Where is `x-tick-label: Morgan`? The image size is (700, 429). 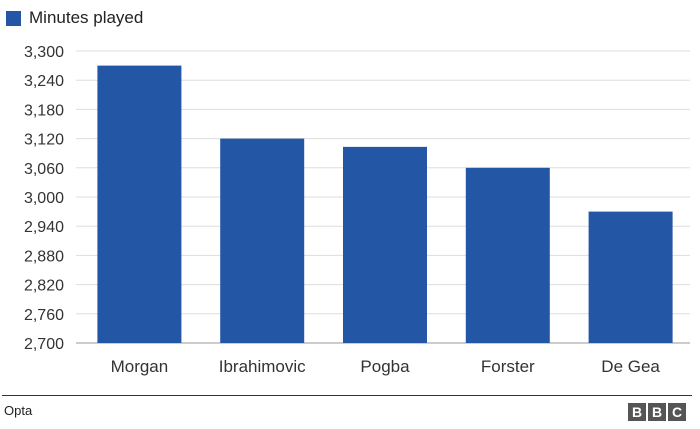
x-tick-label: Morgan is located at coordinates (140, 366).